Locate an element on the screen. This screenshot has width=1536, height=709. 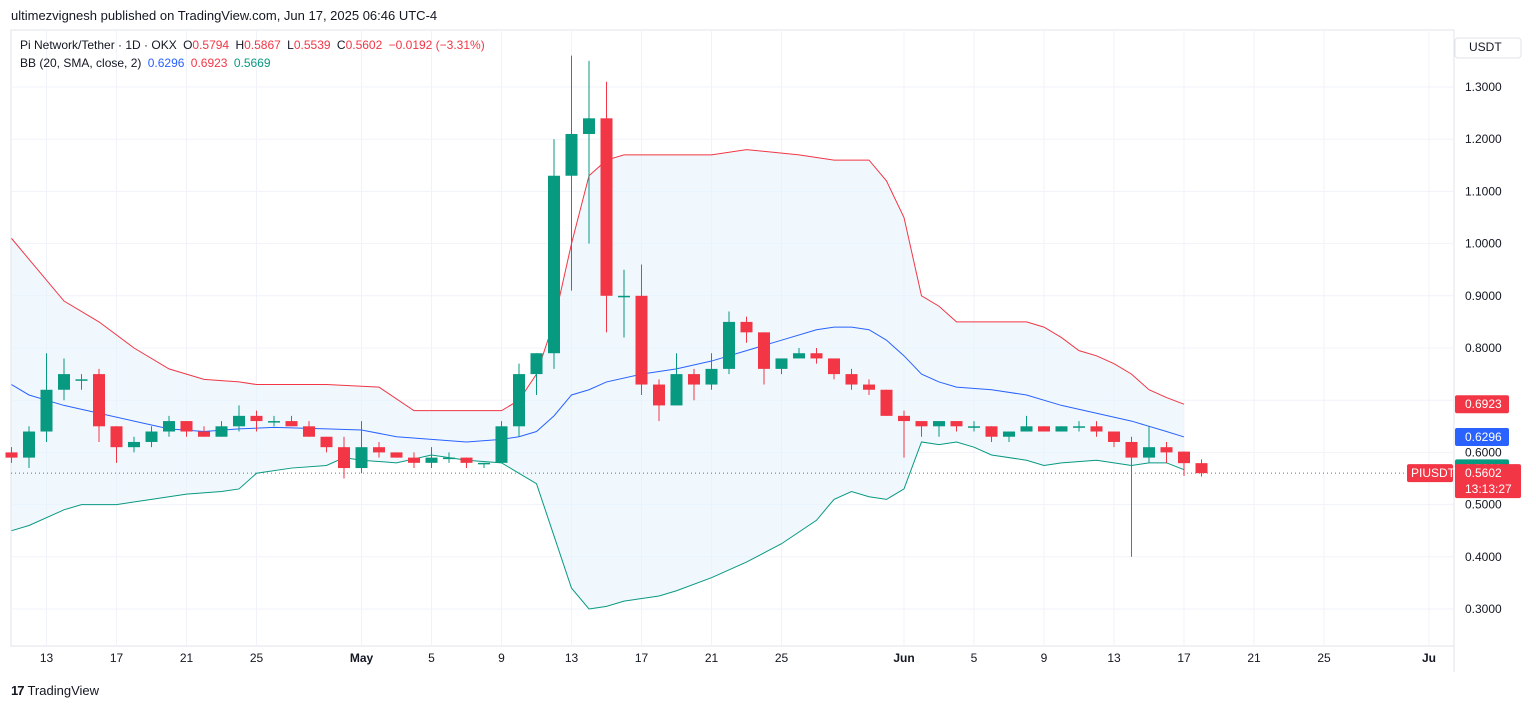
y-tick-label: 1.2000 is located at coordinates (1483, 139).